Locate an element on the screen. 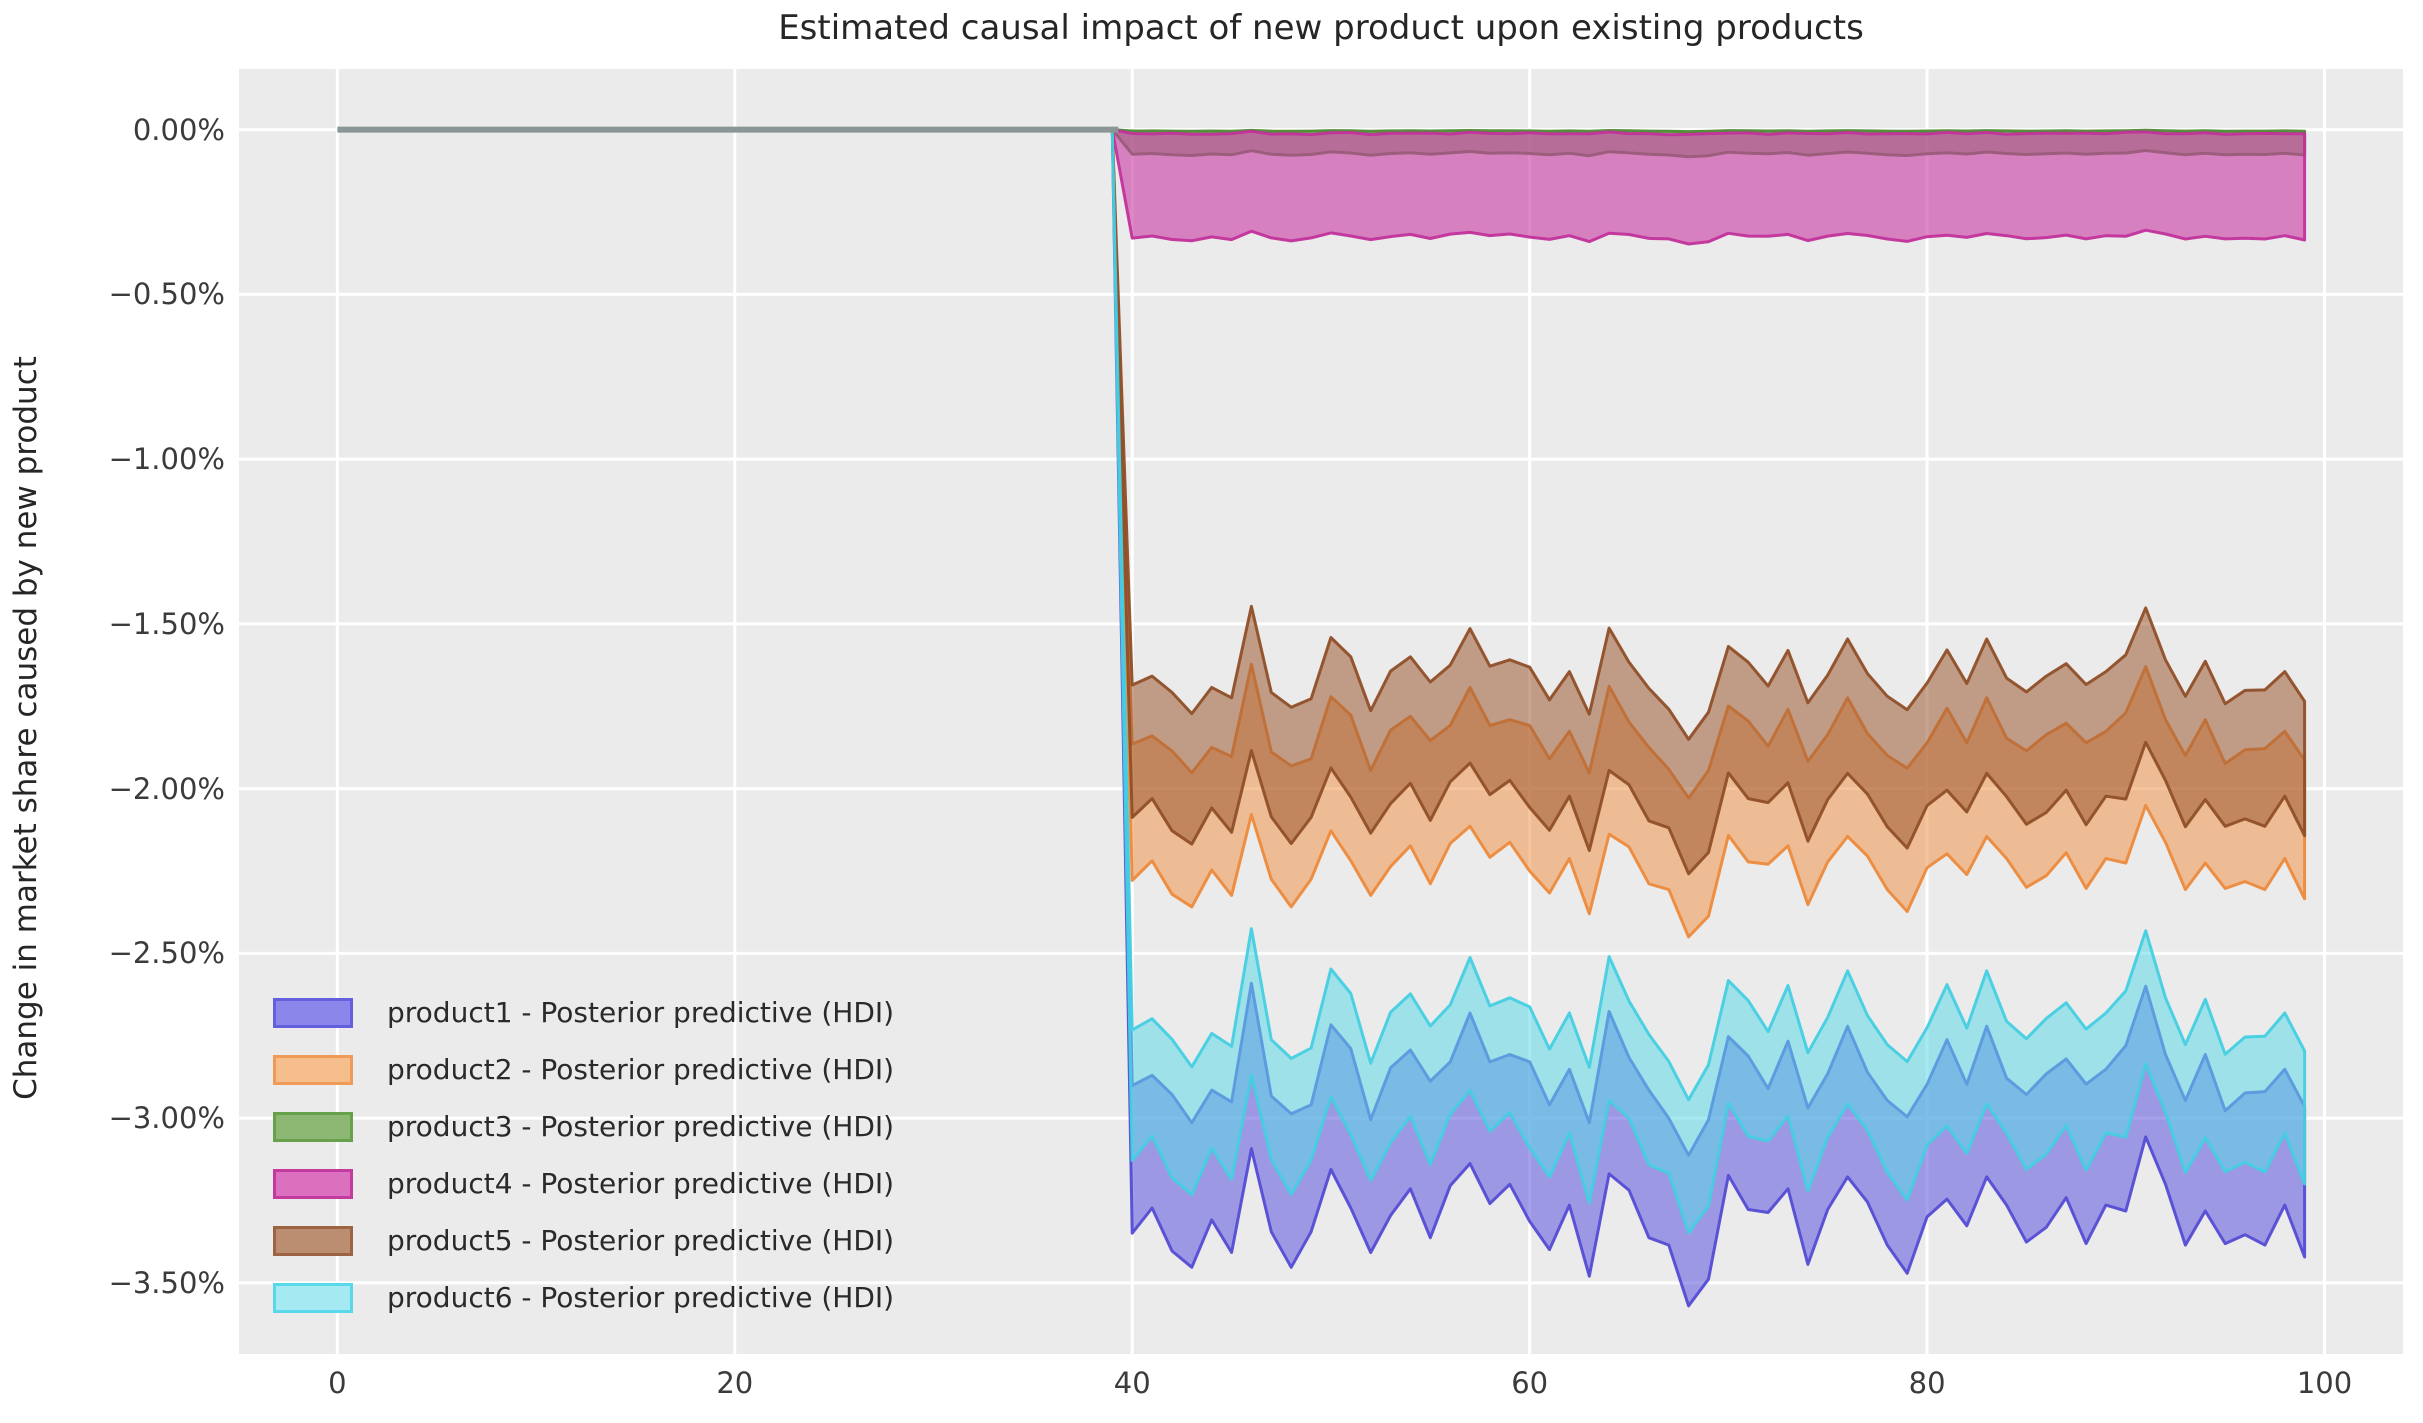 The image size is (2423, 1423). legend-item: product6 - Posterior predictive (HDI) is located at coordinates (583, 1298).